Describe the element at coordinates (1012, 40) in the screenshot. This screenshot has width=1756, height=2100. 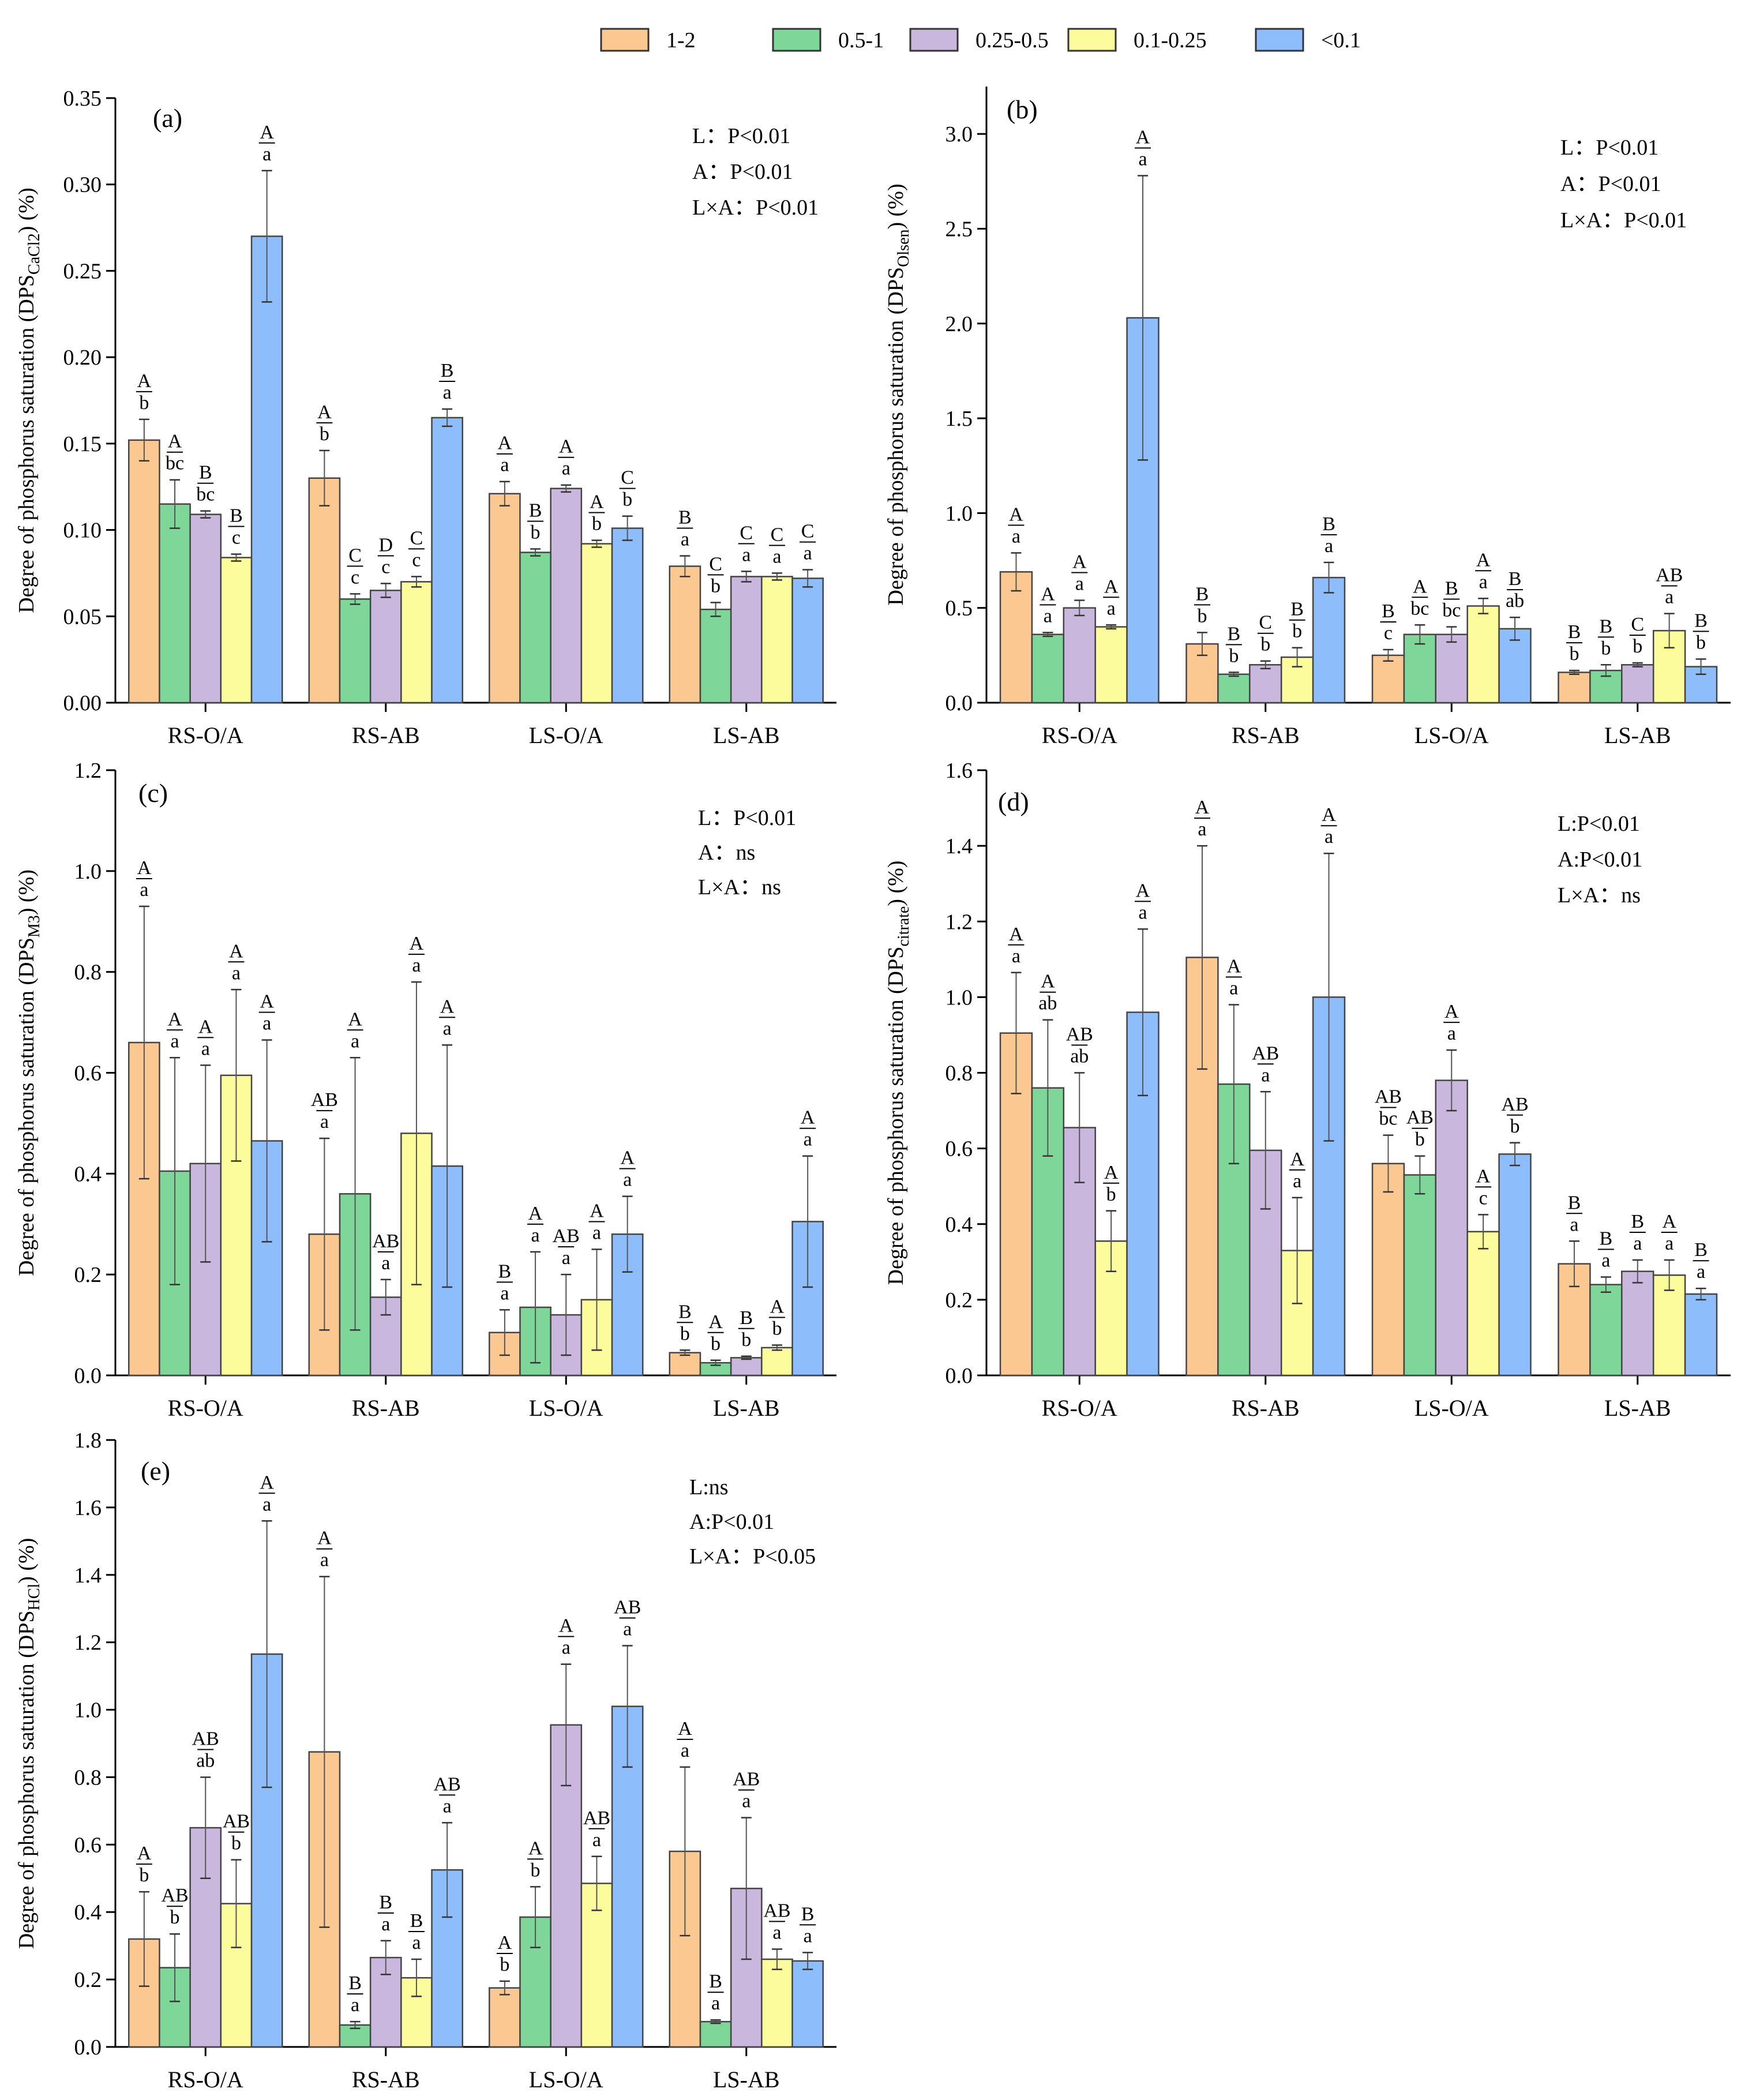
I see `legend-label-2: 0.25-0.5` at that location.